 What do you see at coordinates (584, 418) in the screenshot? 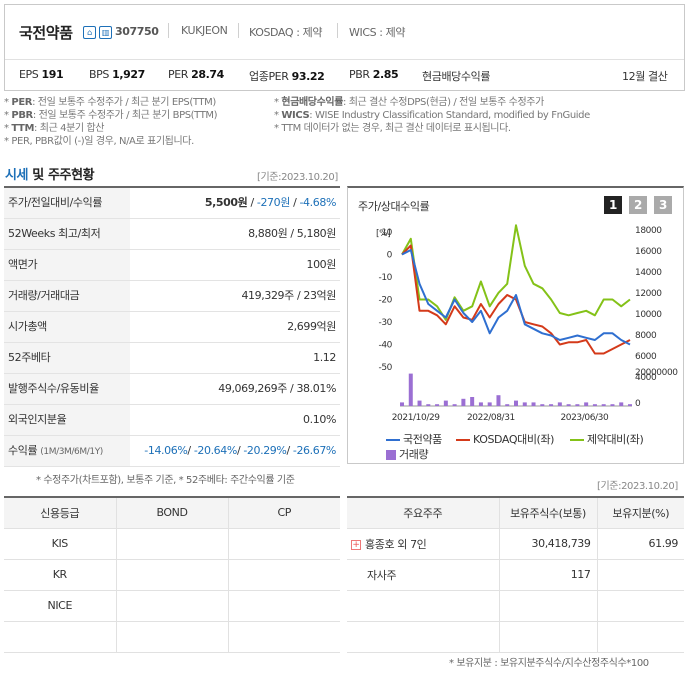
I see `x-tick: 2023/06/30` at bounding box center [584, 418].